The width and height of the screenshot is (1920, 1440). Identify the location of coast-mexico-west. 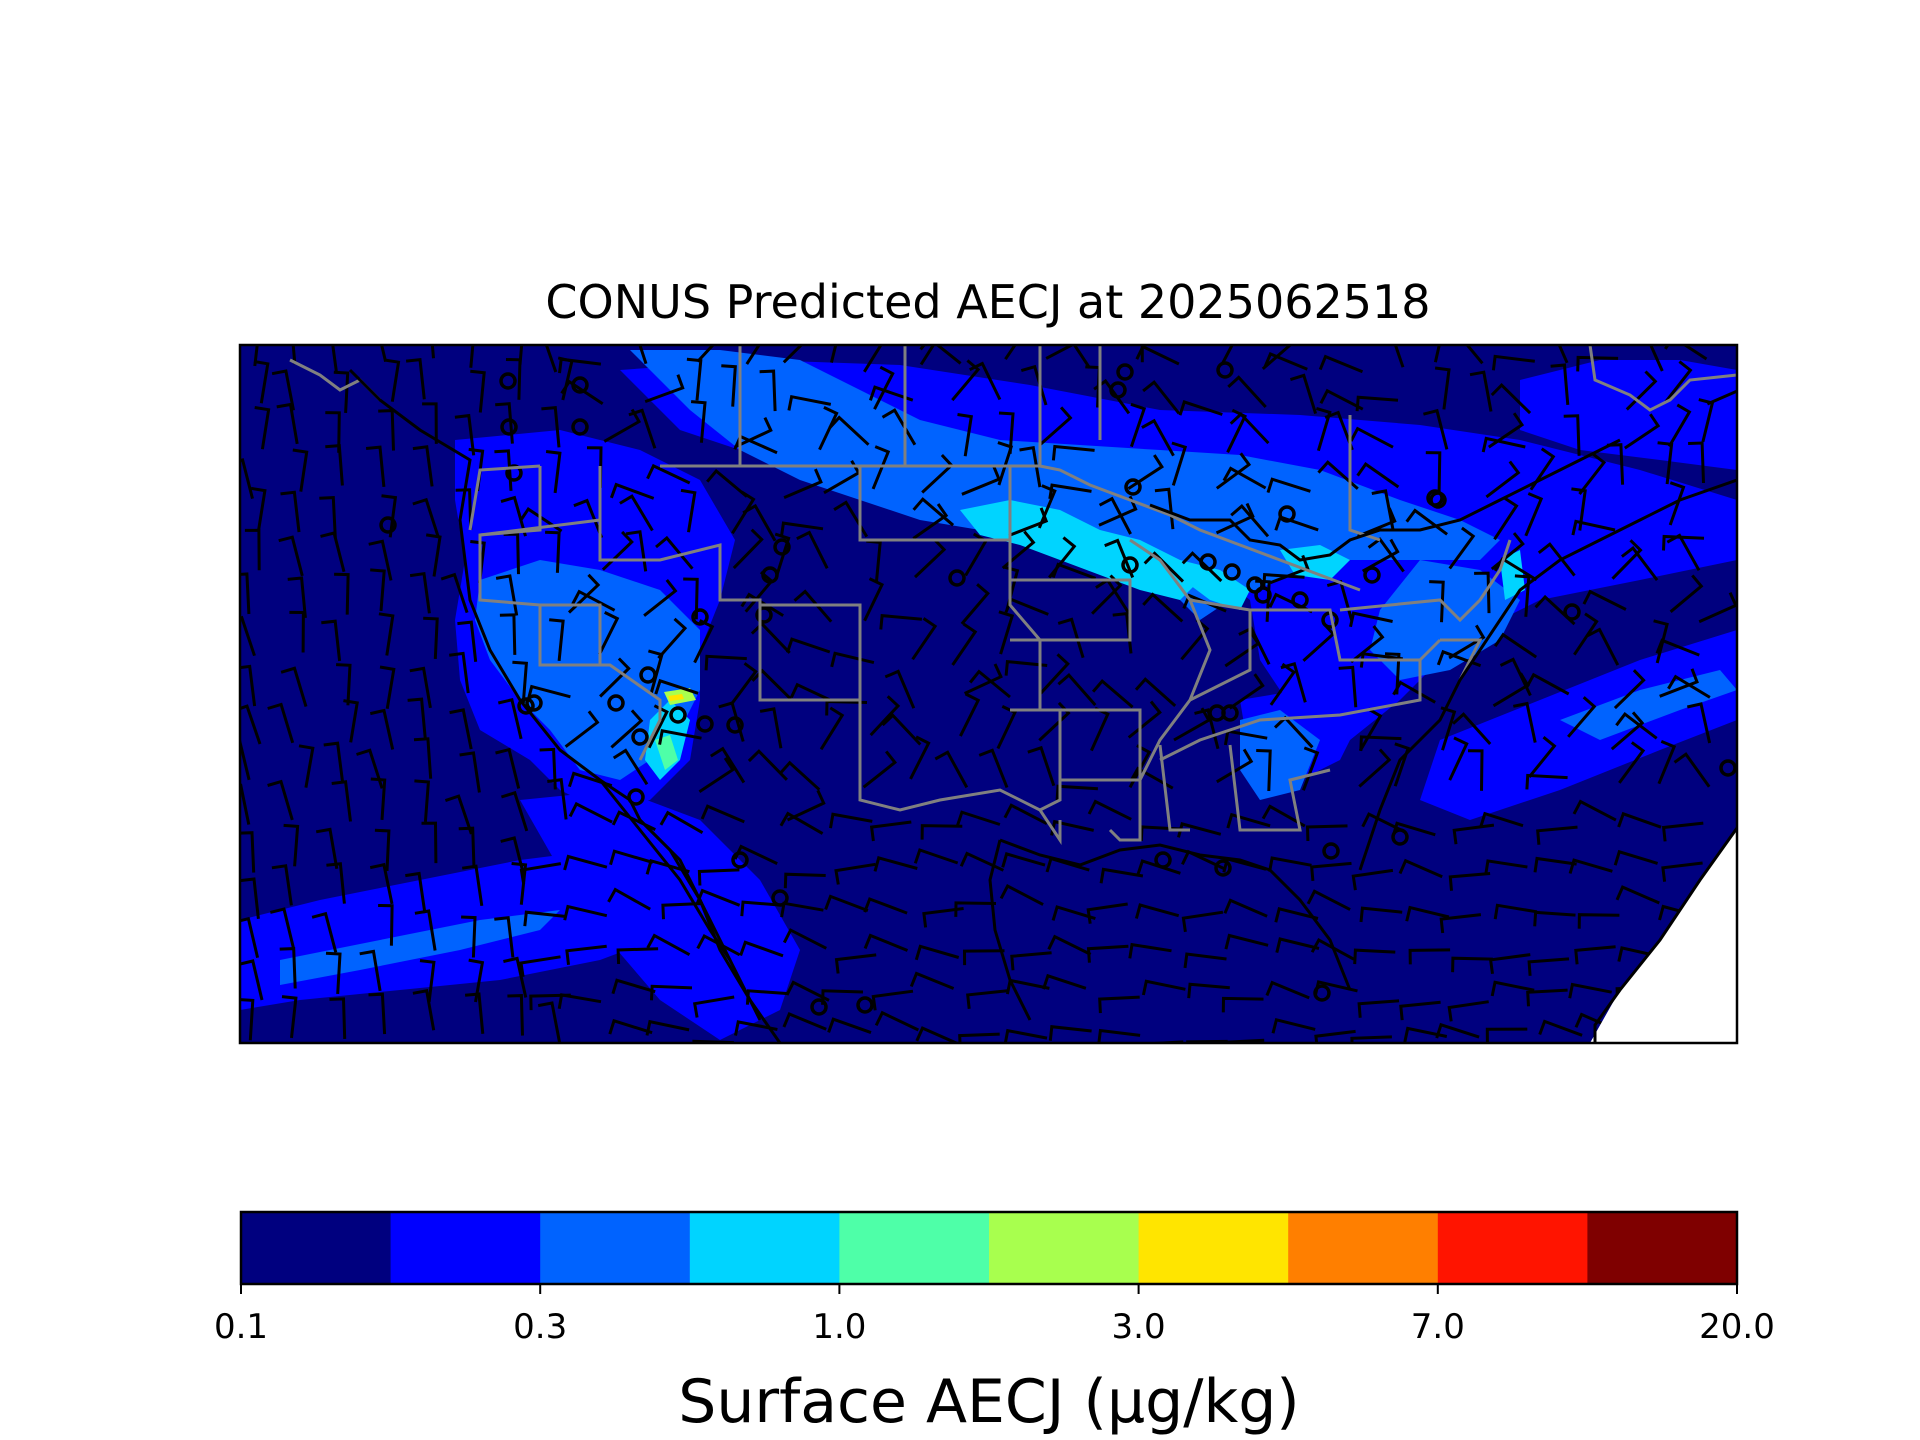
(710, 930).